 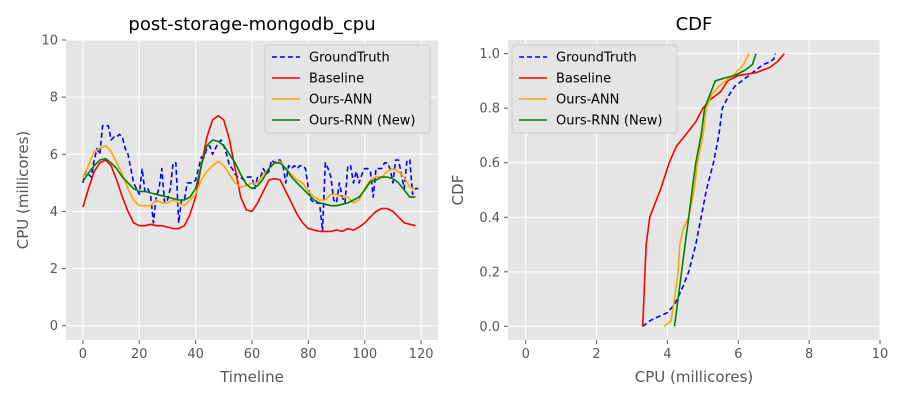 What do you see at coordinates (54, 269) in the screenshot?
I see `timeline-y-tick-label: 2` at bounding box center [54, 269].